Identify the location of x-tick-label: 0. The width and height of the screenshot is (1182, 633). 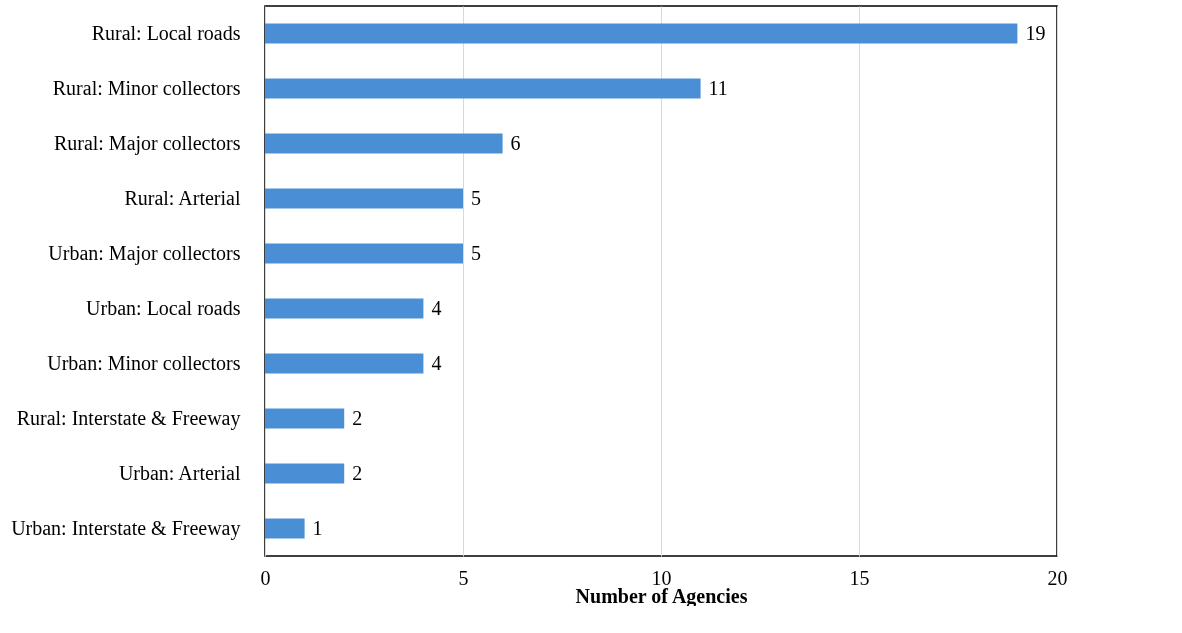
(265, 577).